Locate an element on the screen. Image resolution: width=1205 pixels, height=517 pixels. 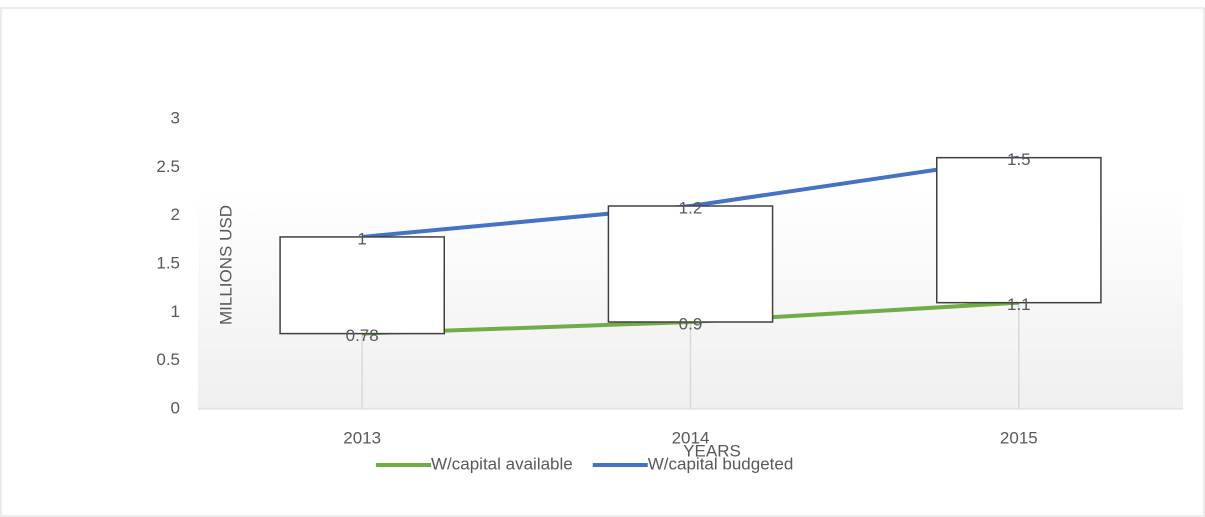
y-tick-label: 1 is located at coordinates (175, 311).